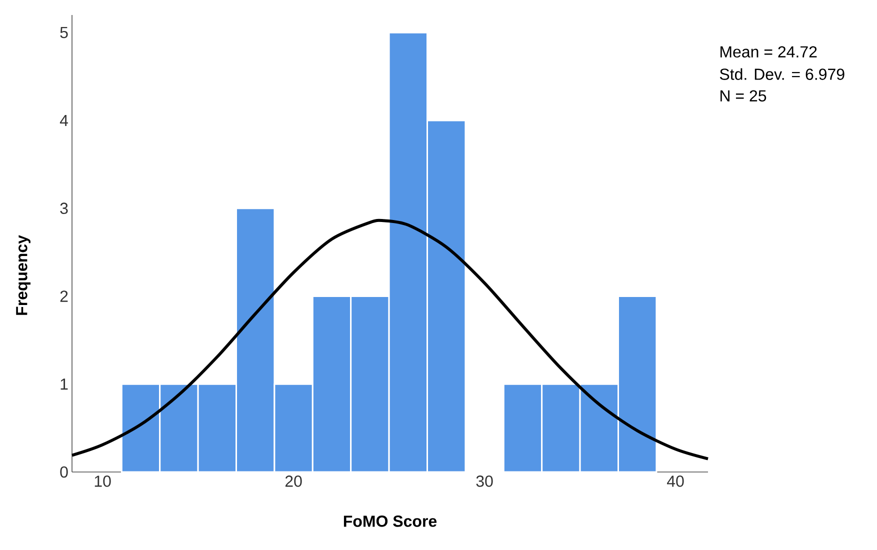 Image resolution: width=877 pixels, height=550 pixels. What do you see at coordinates (743, 96) in the screenshot?
I see `text: N = 25` at bounding box center [743, 96].